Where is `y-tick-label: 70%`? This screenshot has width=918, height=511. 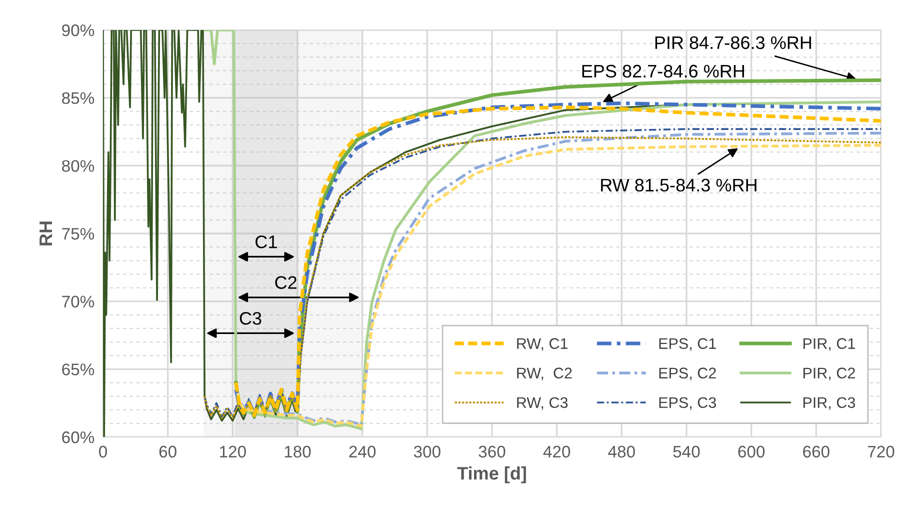
y-tick-label: 70% is located at coordinates (78, 302).